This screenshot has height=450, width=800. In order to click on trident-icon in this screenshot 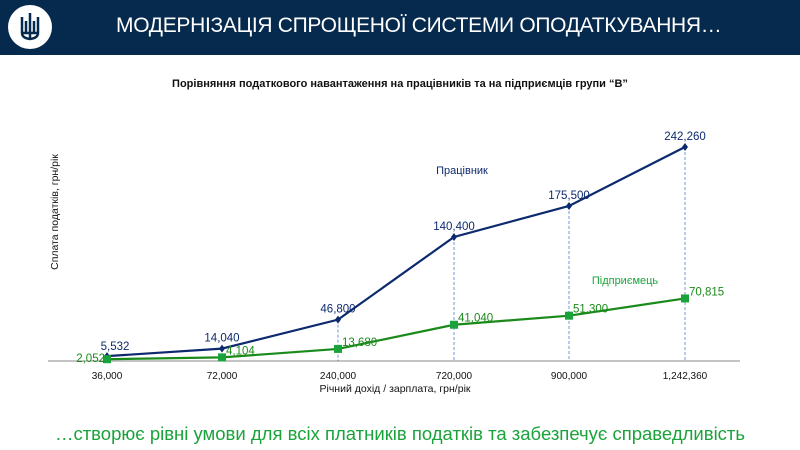, I will do `click(30, 27)`.